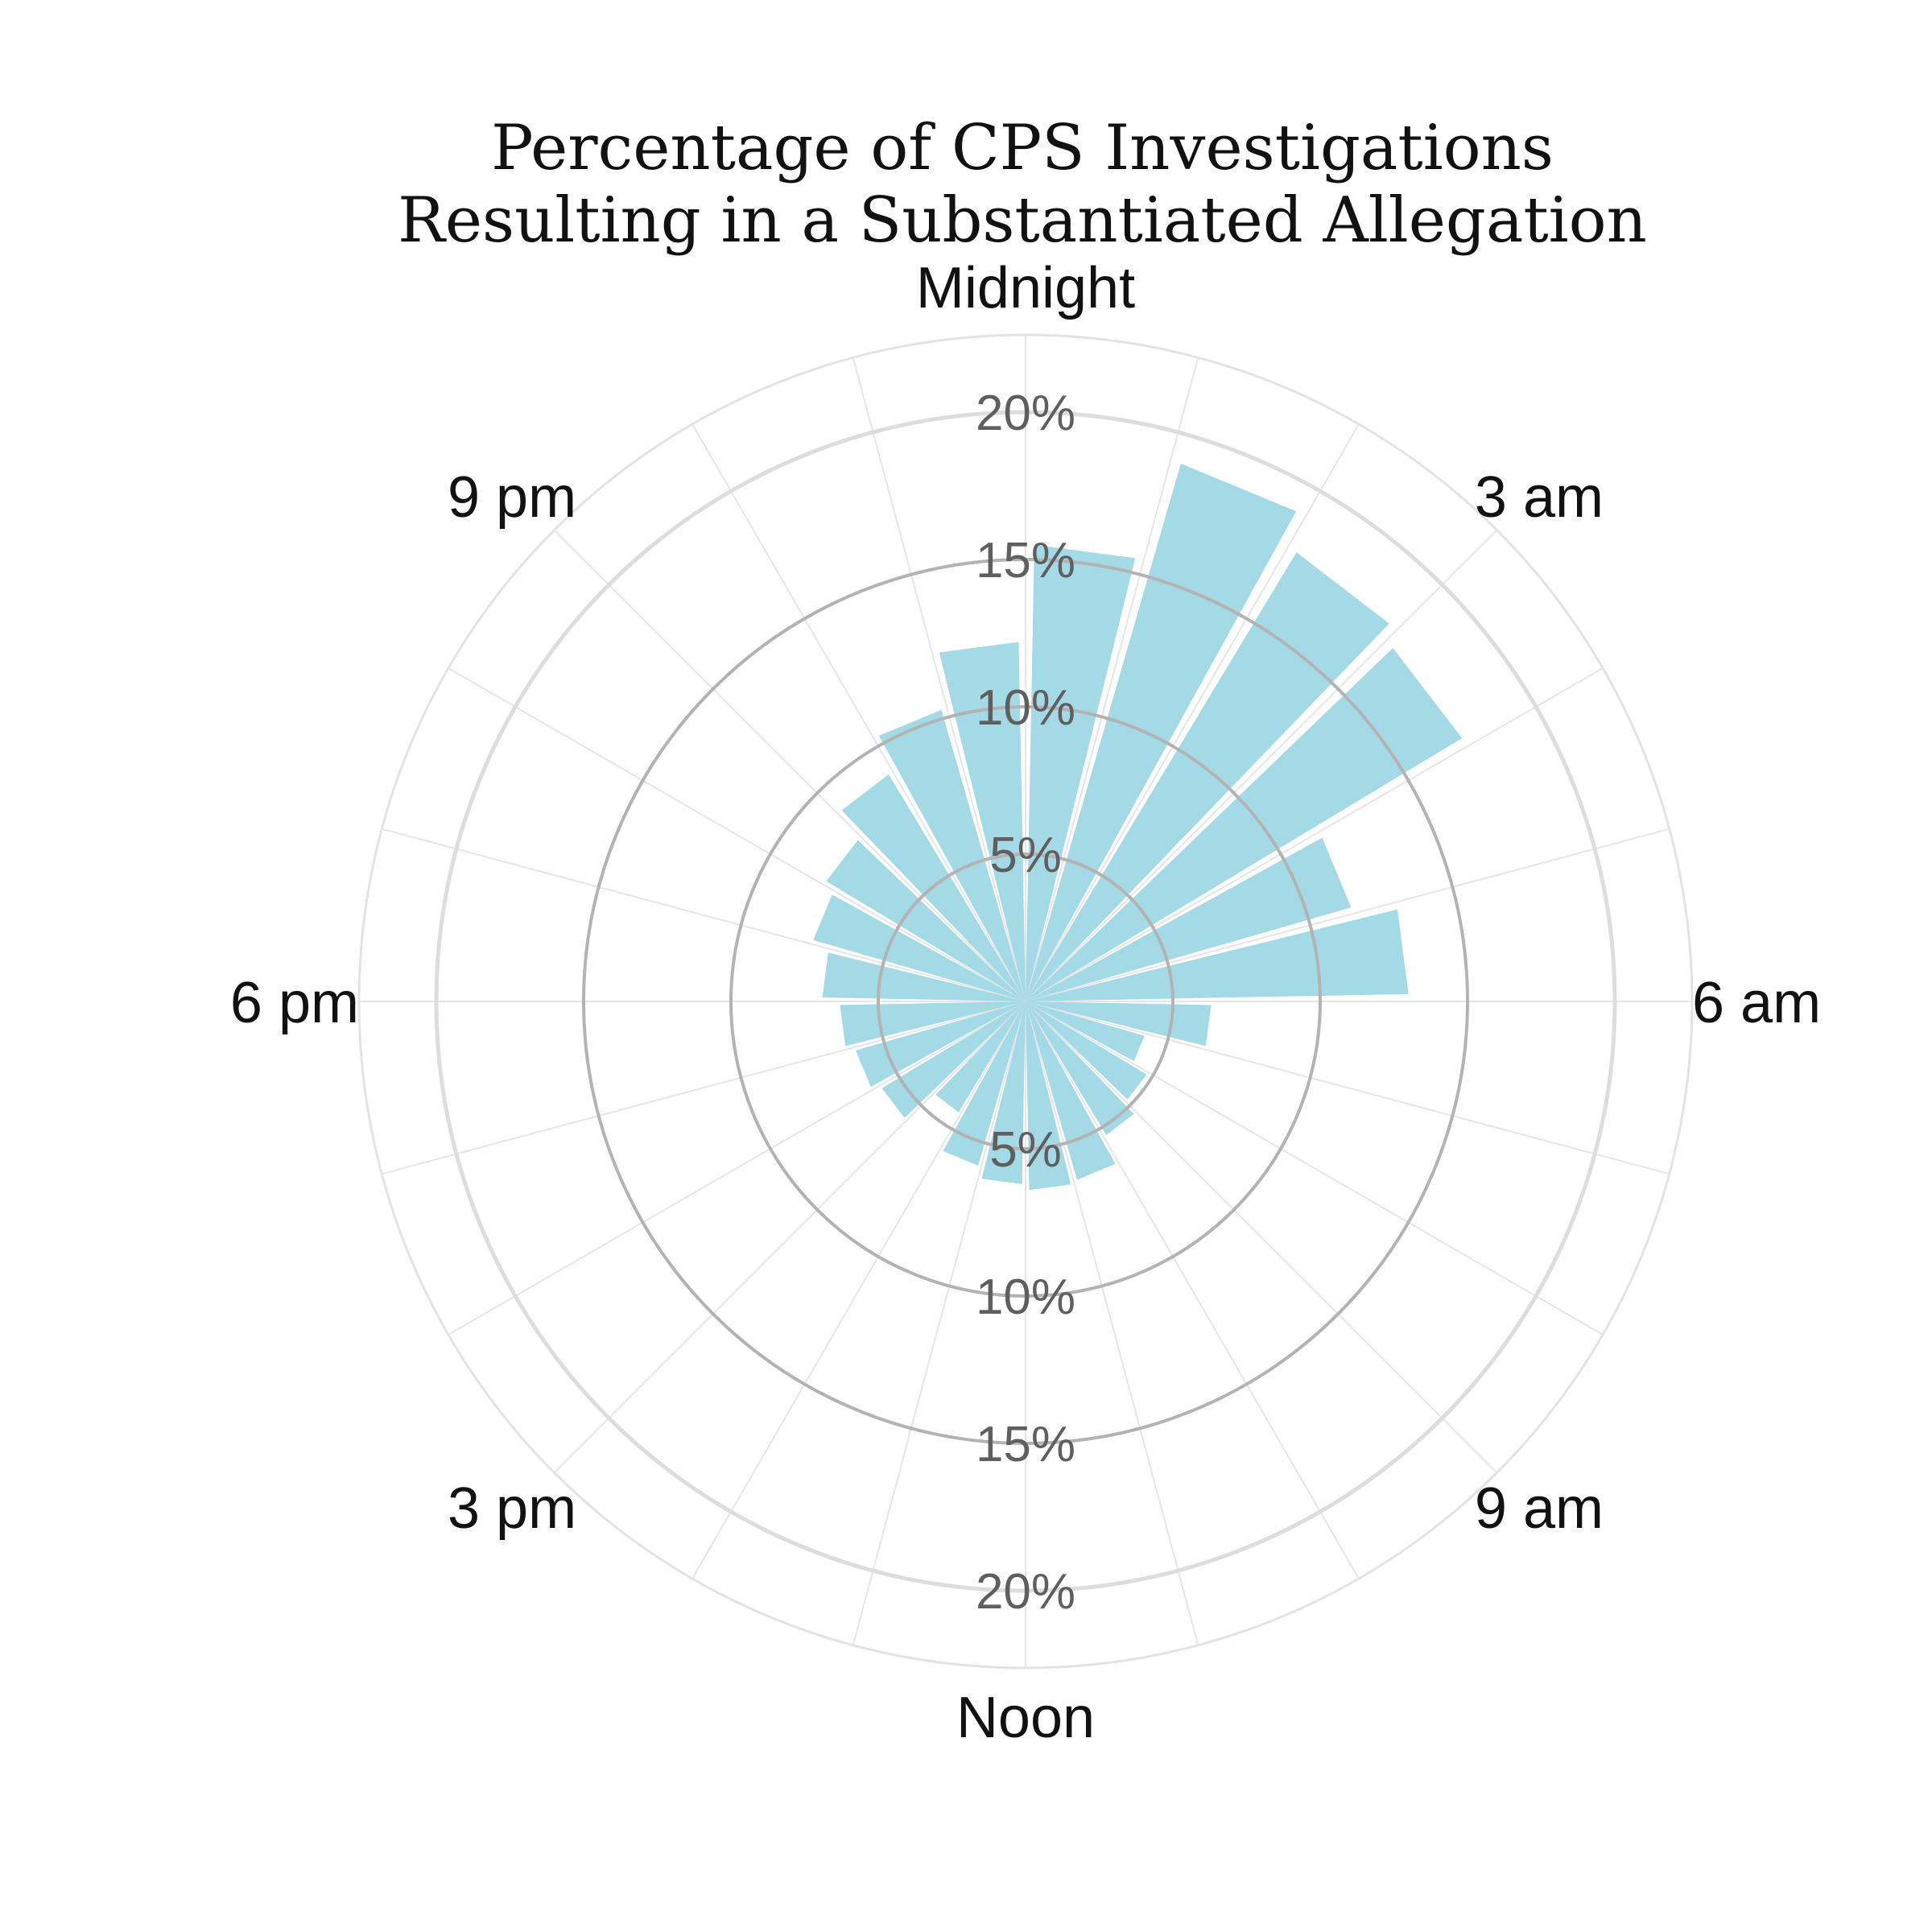 This screenshot has height=1932, width=1932. Describe the element at coordinates (294, 1003) in the screenshot. I see `hour-label: 6 pm` at that location.